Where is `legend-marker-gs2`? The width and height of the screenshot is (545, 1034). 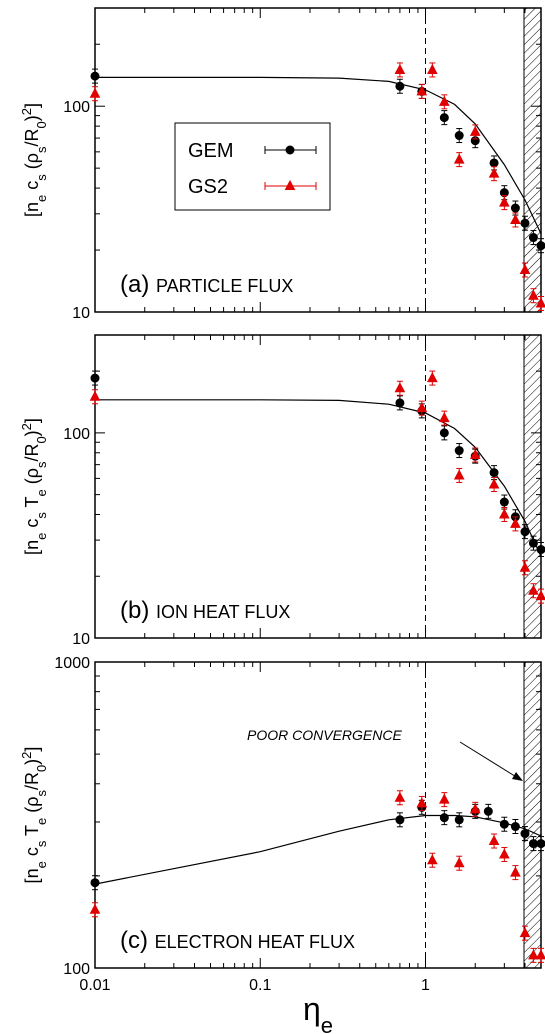
legend-marker-gs2 is located at coordinates (290, 184).